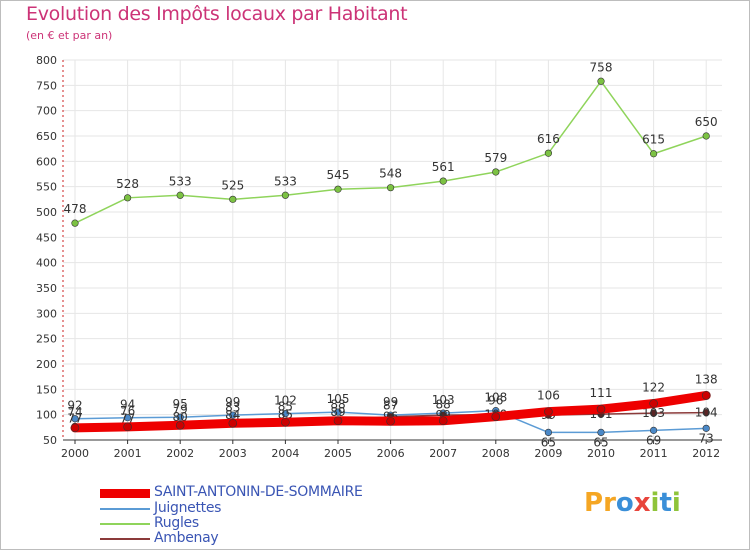  What do you see at coordinates (338, 189) in the screenshot?
I see `point-rugles-2005` at bounding box center [338, 189].